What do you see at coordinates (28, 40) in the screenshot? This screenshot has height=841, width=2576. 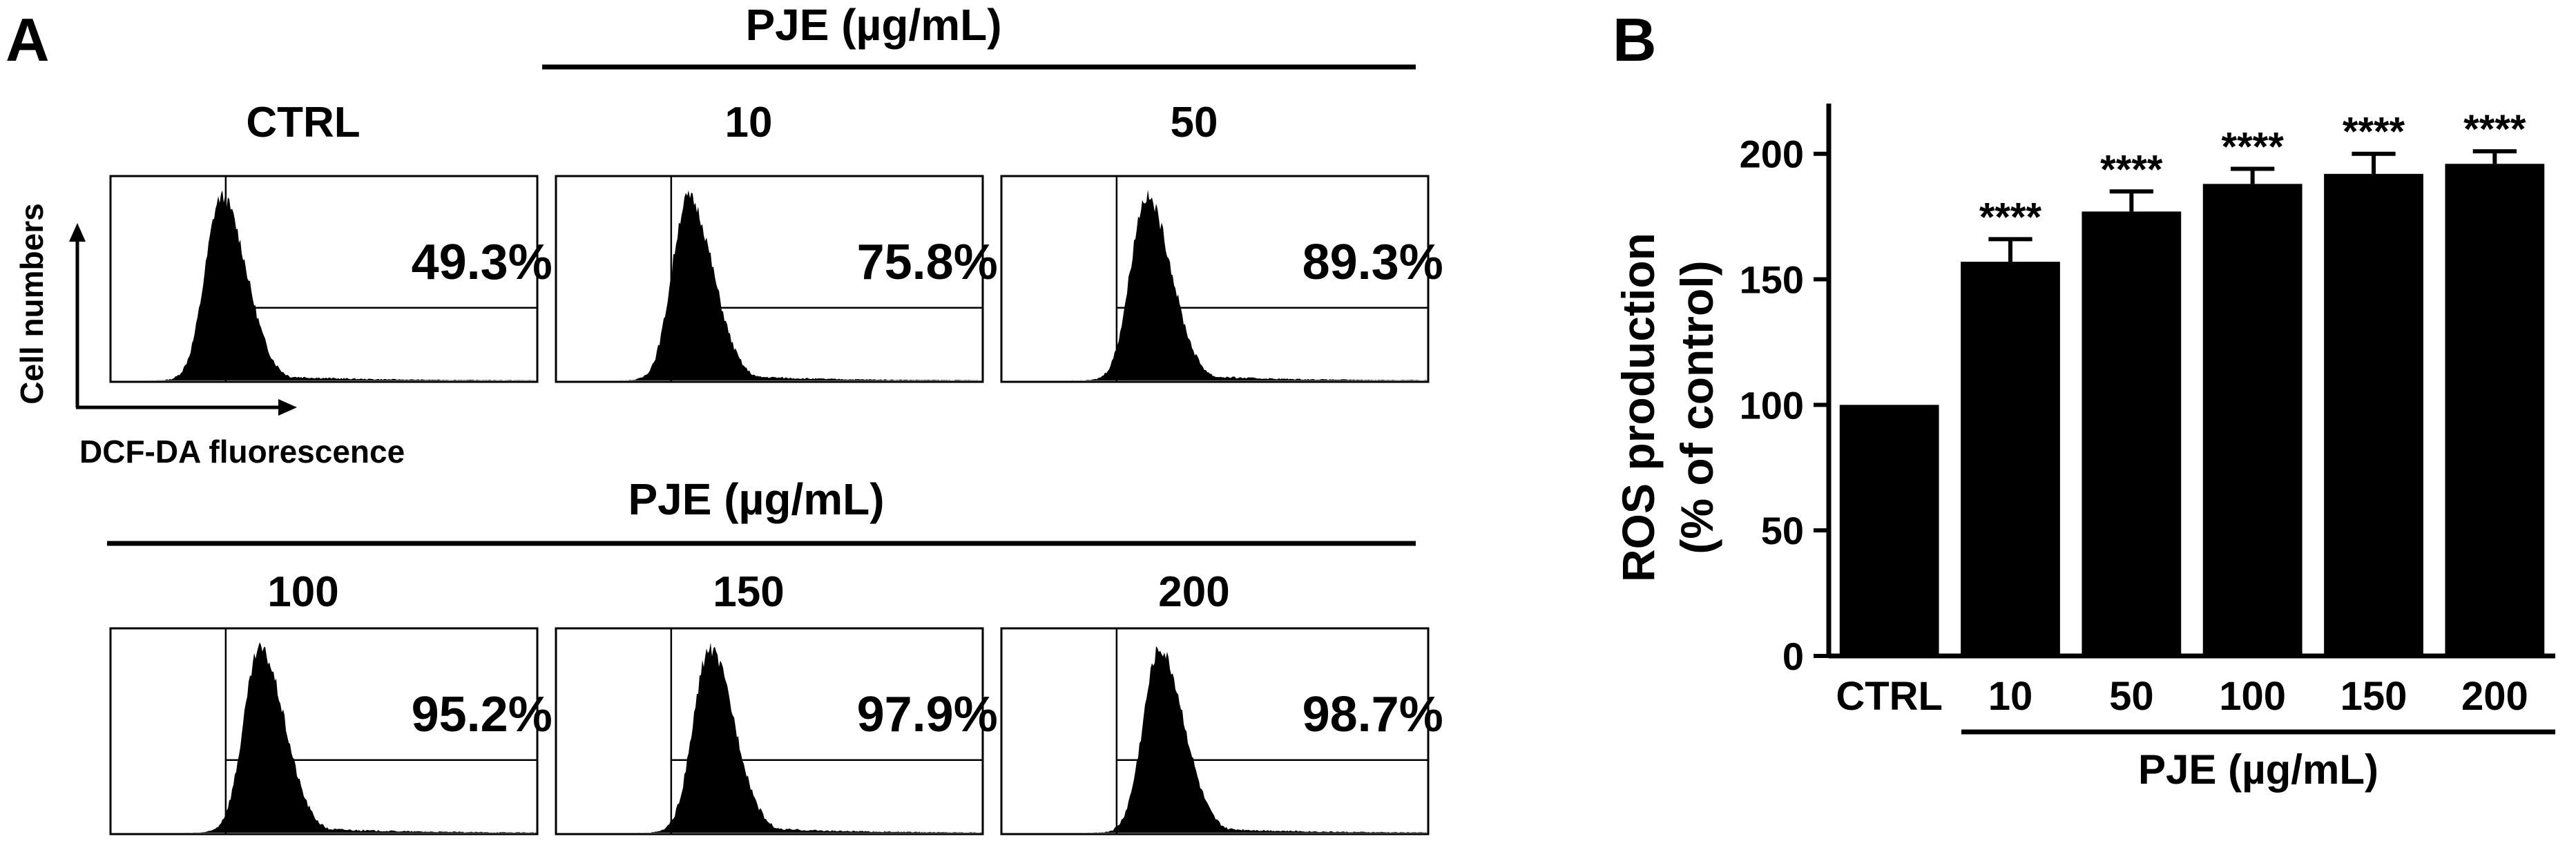 I see `panel-a-letter: A` at bounding box center [28, 40].